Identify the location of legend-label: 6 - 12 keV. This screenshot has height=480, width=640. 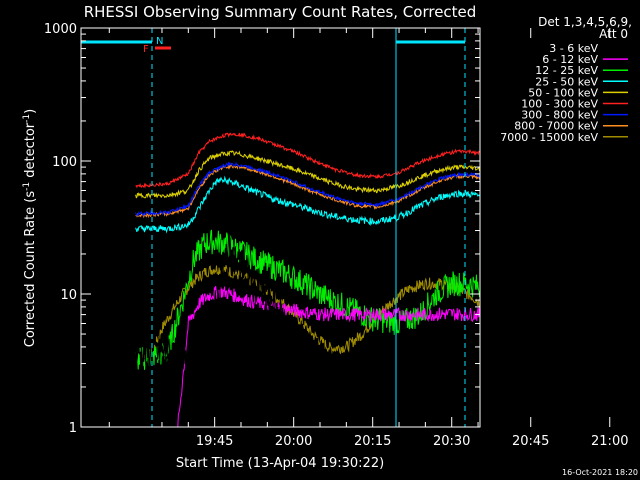
(570, 59).